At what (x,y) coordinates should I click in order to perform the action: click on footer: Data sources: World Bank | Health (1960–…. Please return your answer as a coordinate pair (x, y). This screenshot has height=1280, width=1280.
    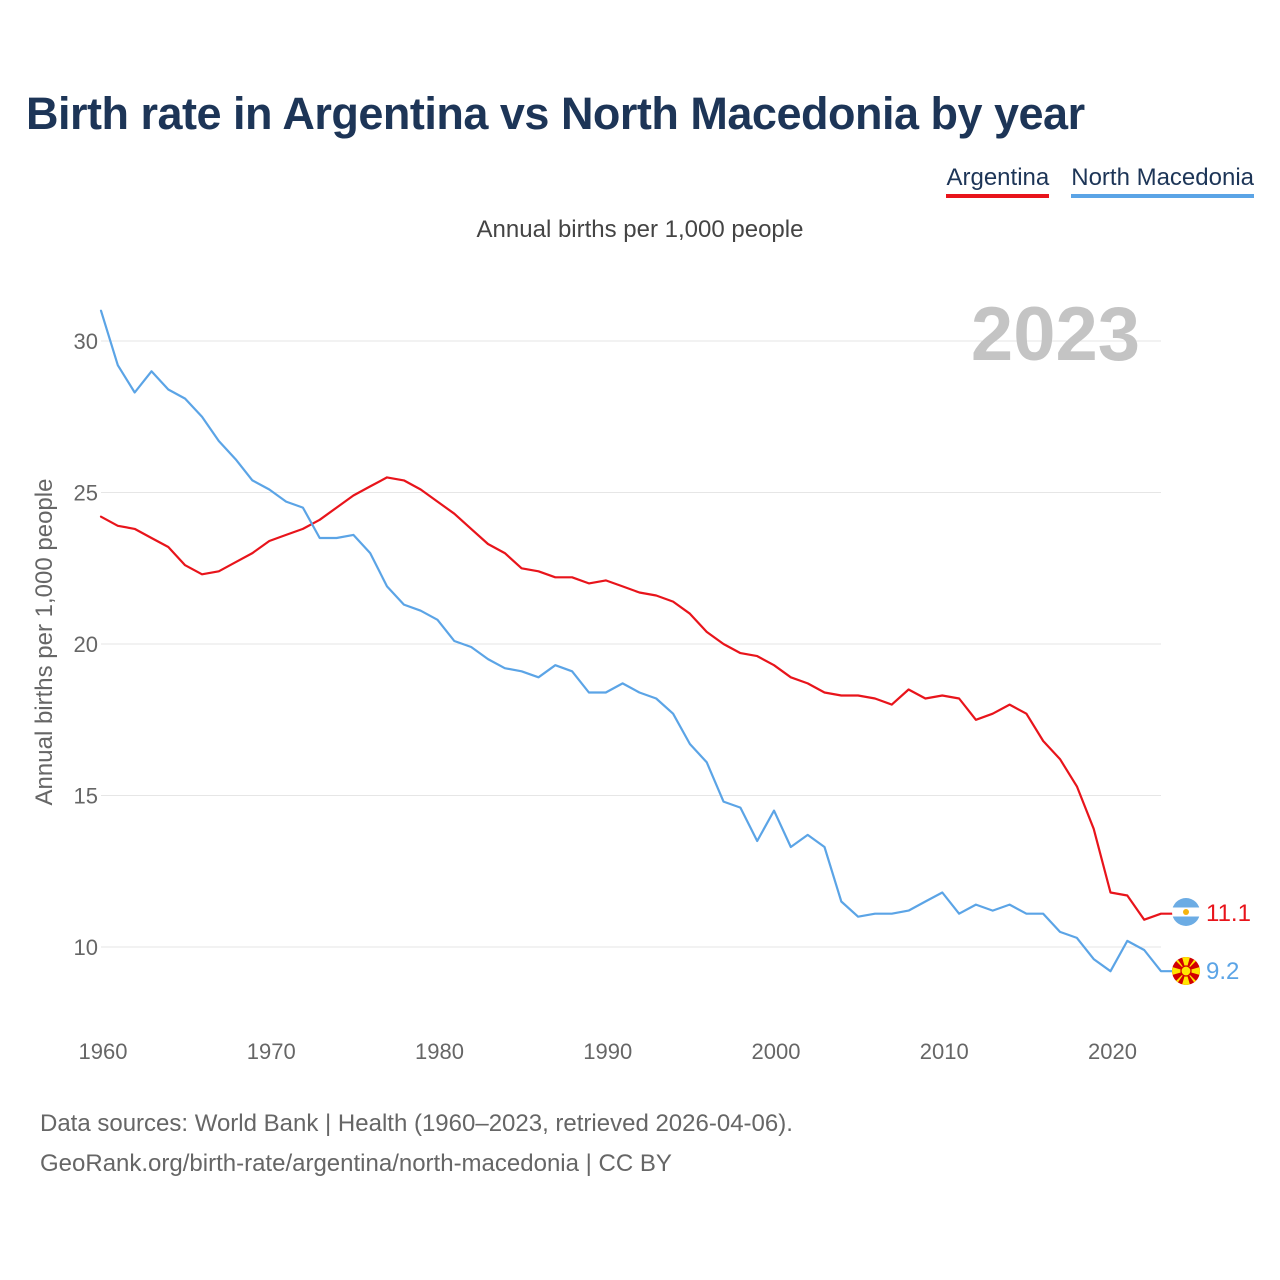
    Looking at the image, I should click on (416, 1144).